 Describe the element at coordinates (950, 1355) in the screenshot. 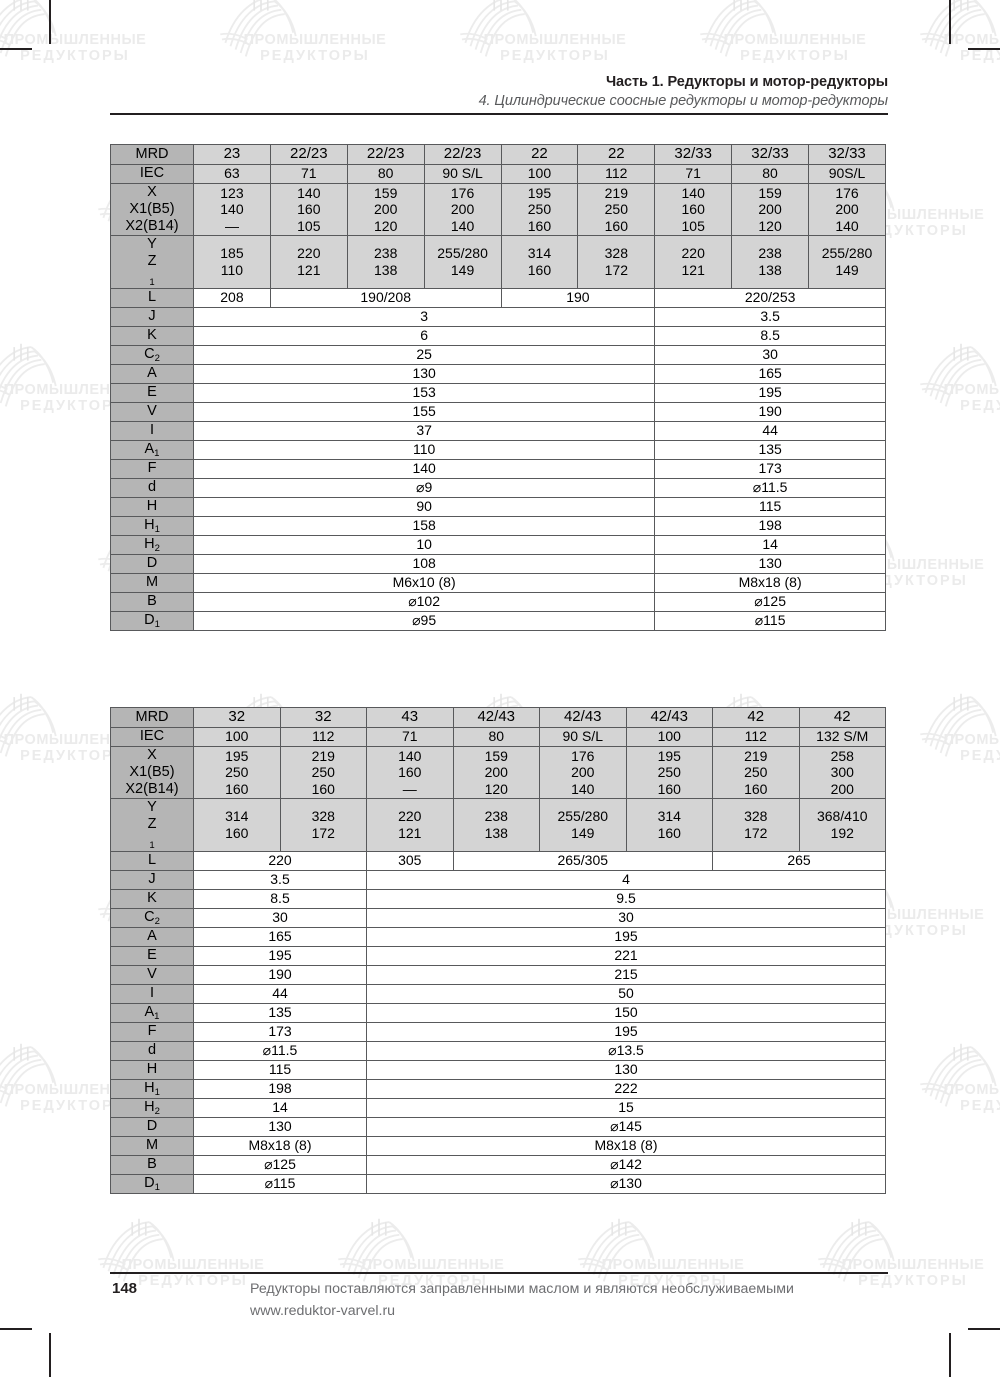

I see `crop-mark-bottom-right-v` at that location.